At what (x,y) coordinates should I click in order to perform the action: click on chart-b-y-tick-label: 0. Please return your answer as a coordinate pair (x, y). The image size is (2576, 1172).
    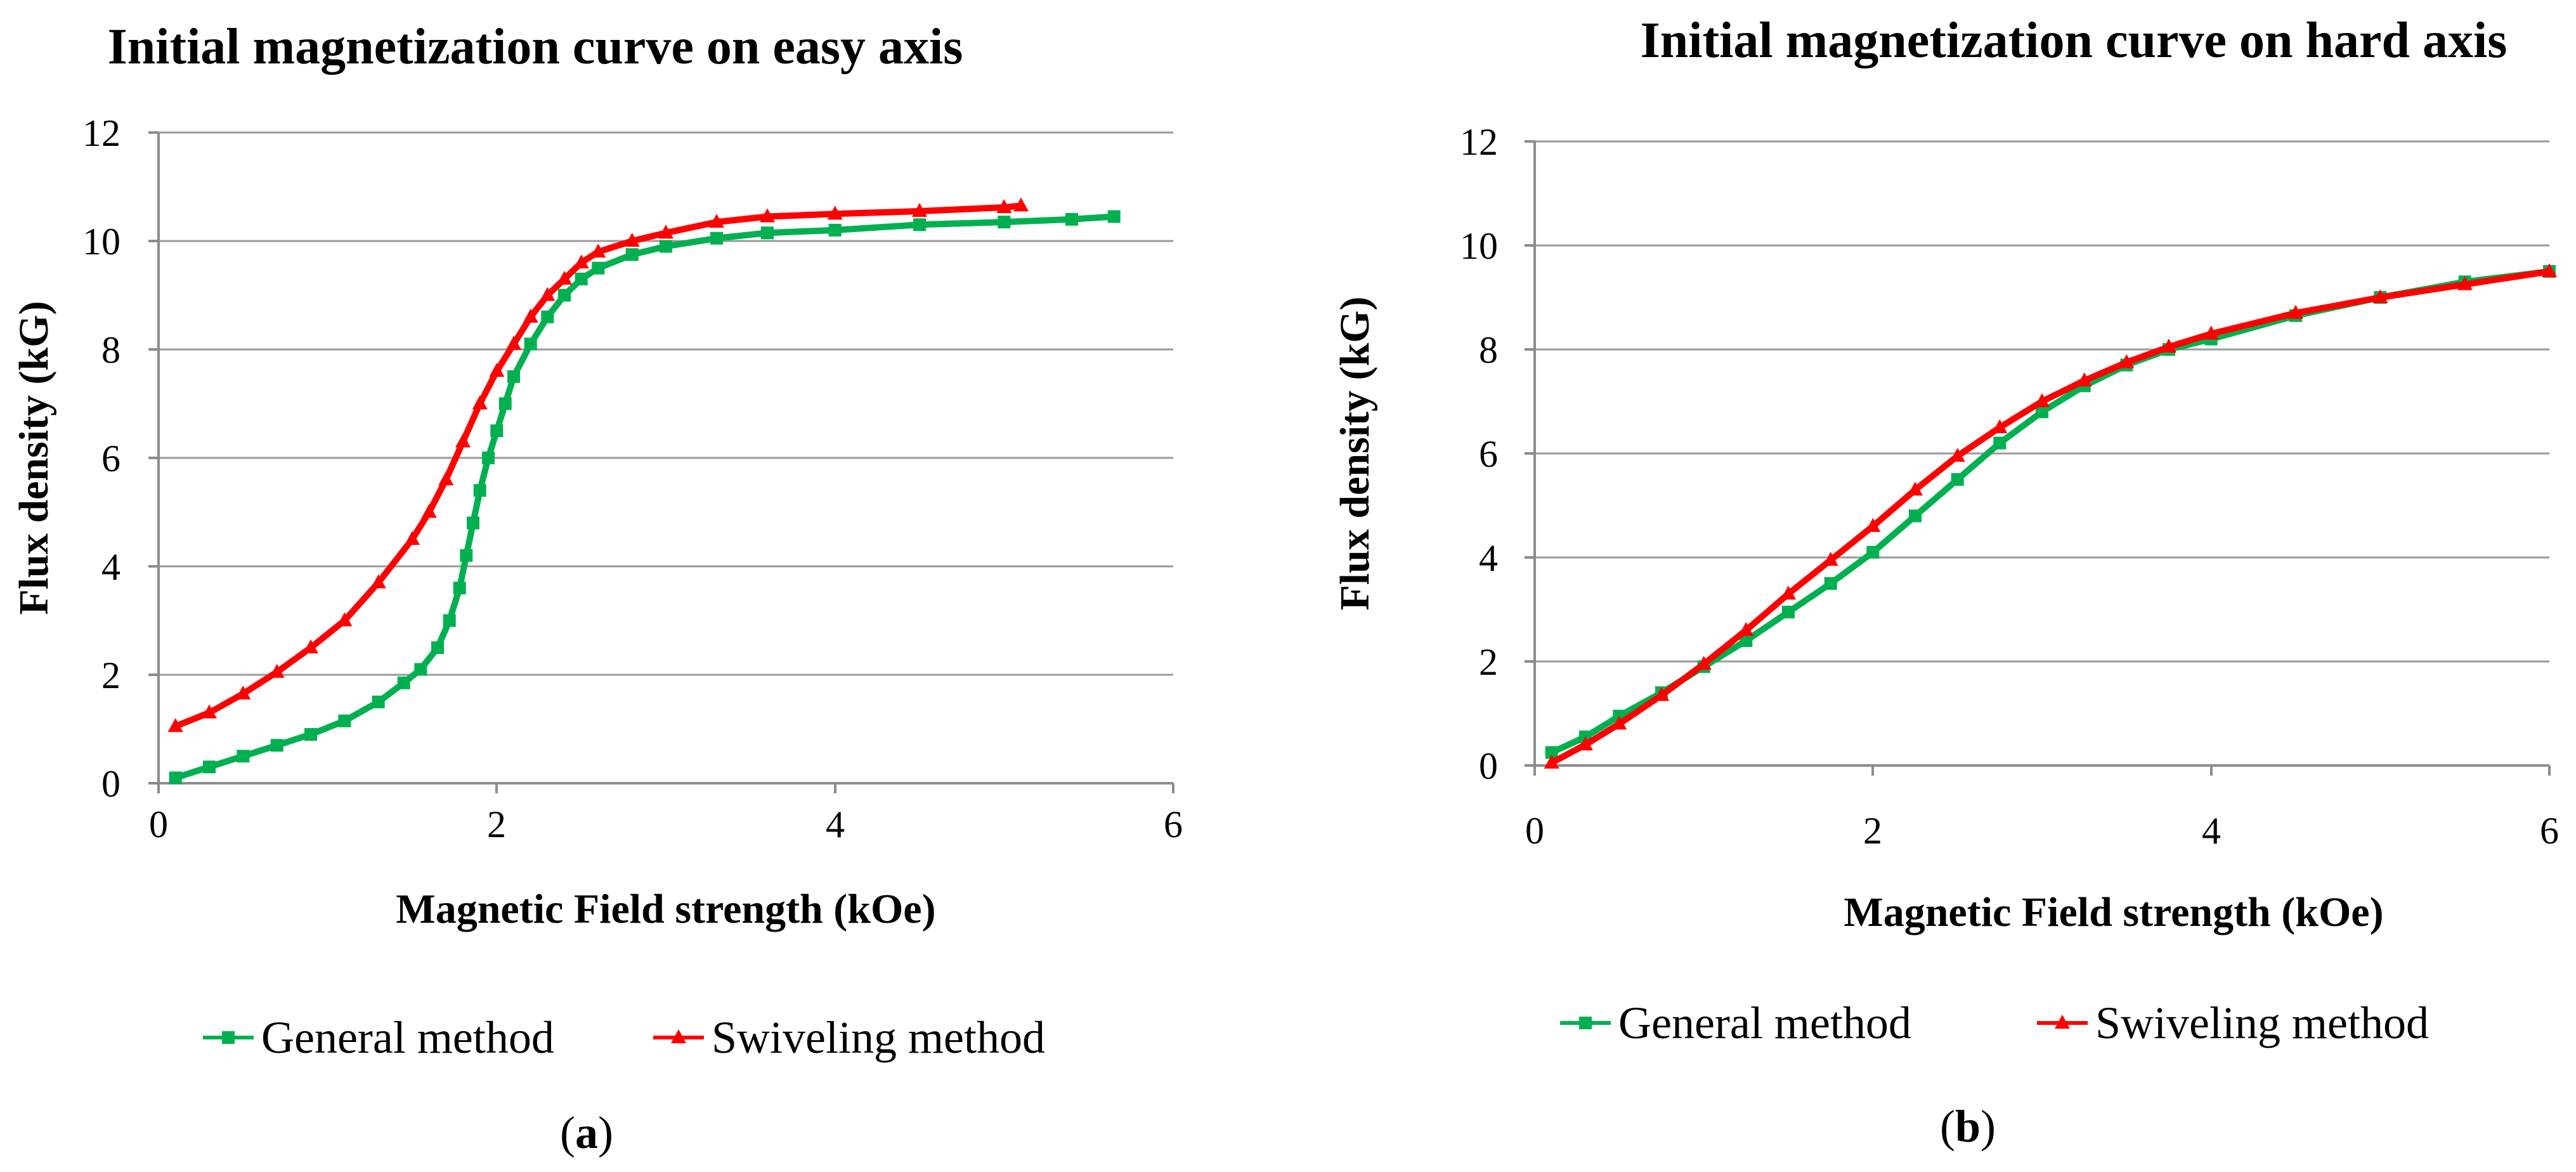
    Looking at the image, I should click on (1489, 766).